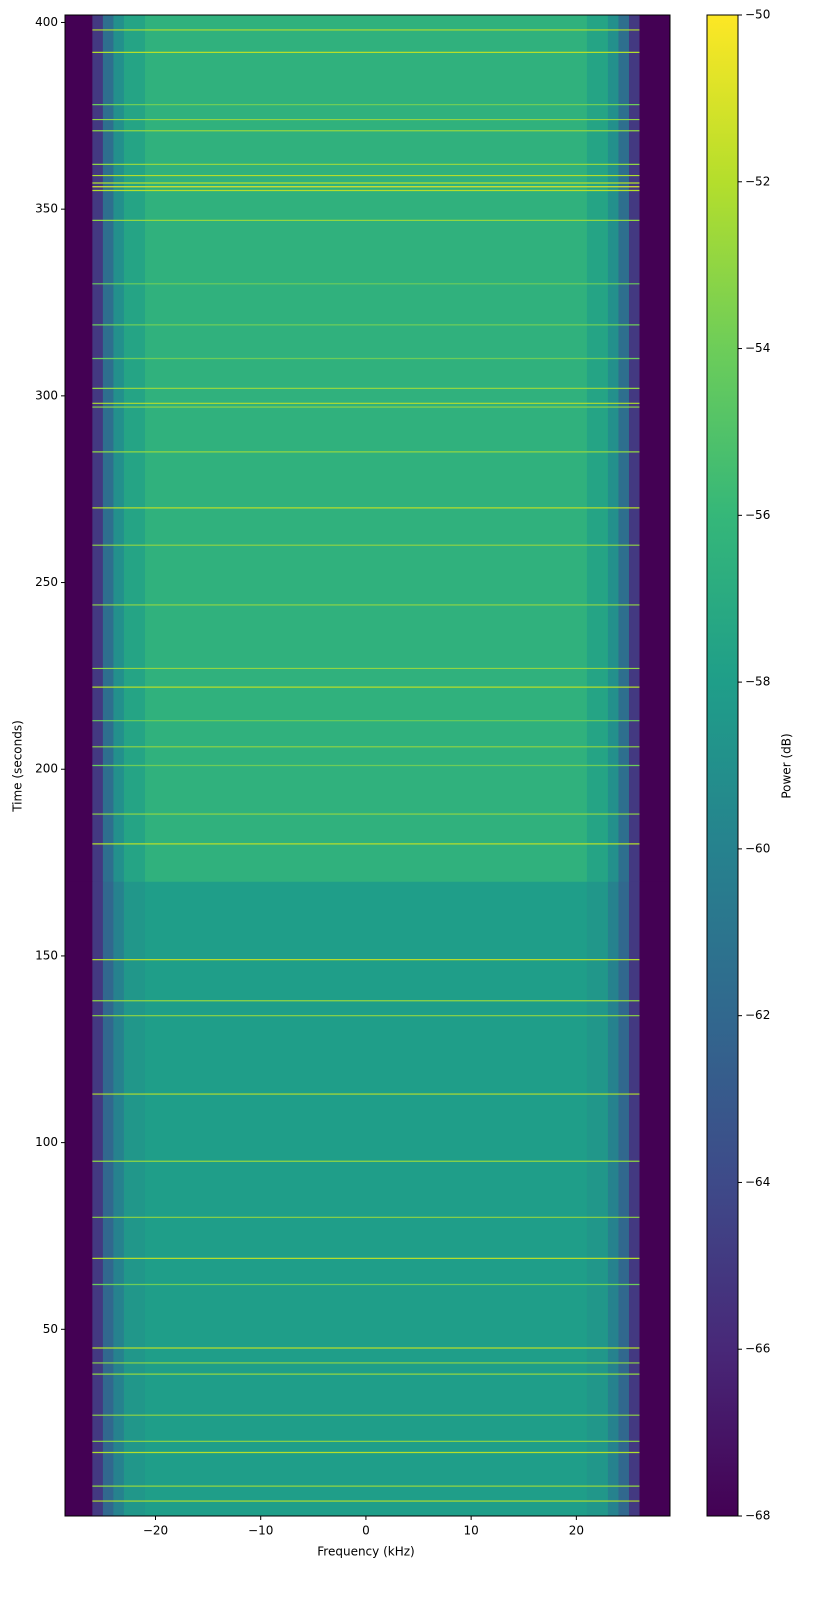  What do you see at coordinates (722, 765) in the screenshot?
I see `colorbar` at bounding box center [722, 765].